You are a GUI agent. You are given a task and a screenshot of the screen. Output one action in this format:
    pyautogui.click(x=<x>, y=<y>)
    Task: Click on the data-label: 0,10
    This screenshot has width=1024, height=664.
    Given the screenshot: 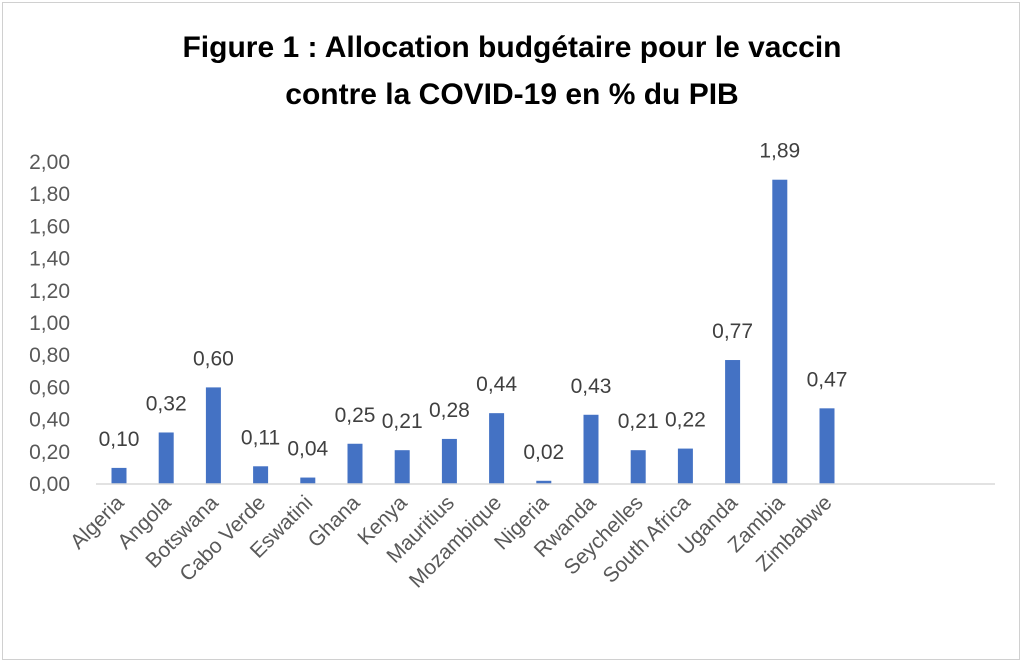 What is the action you would take?
    pyautogui.click(x=119, y=439)
    